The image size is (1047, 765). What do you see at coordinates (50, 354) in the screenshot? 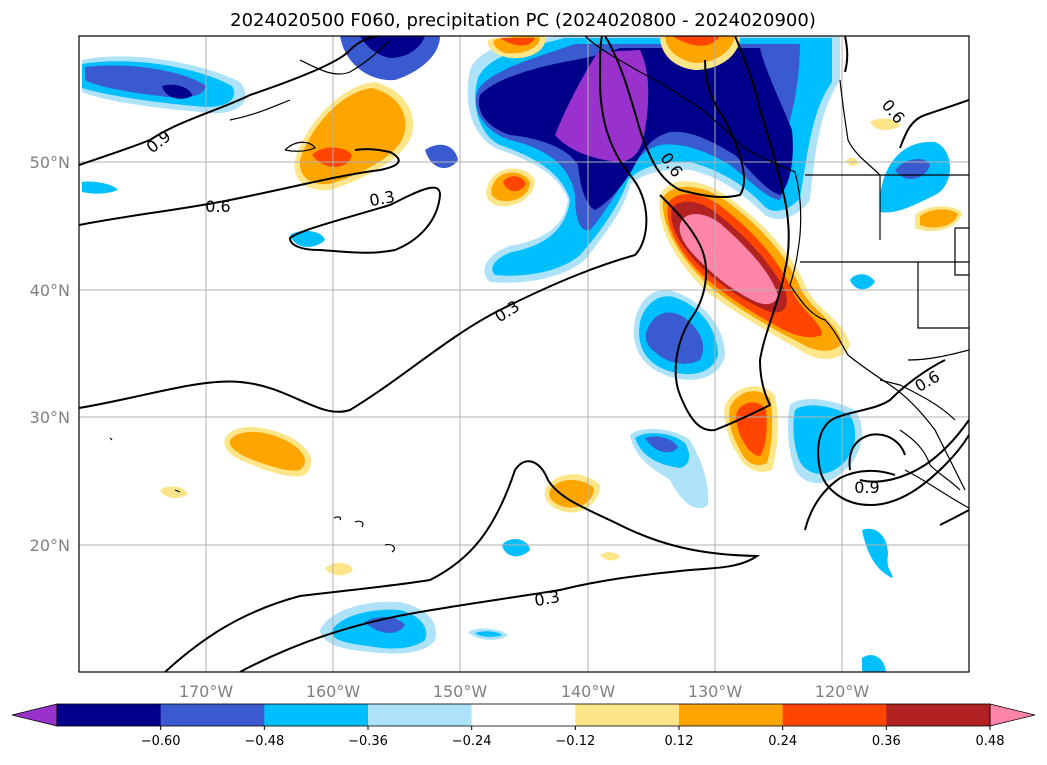
I see `latitude-labels: 50°N 40°N 30°N 20°N` at bounding box center [50, 354].